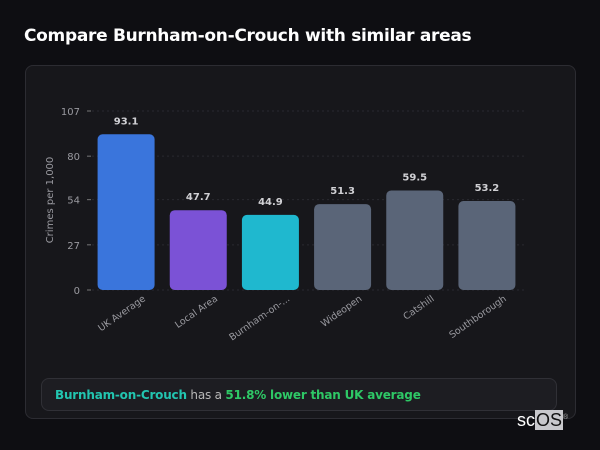 This screenshot has width=600, height=450. I want to click on y-tick-label: 0, so click(77, 291).